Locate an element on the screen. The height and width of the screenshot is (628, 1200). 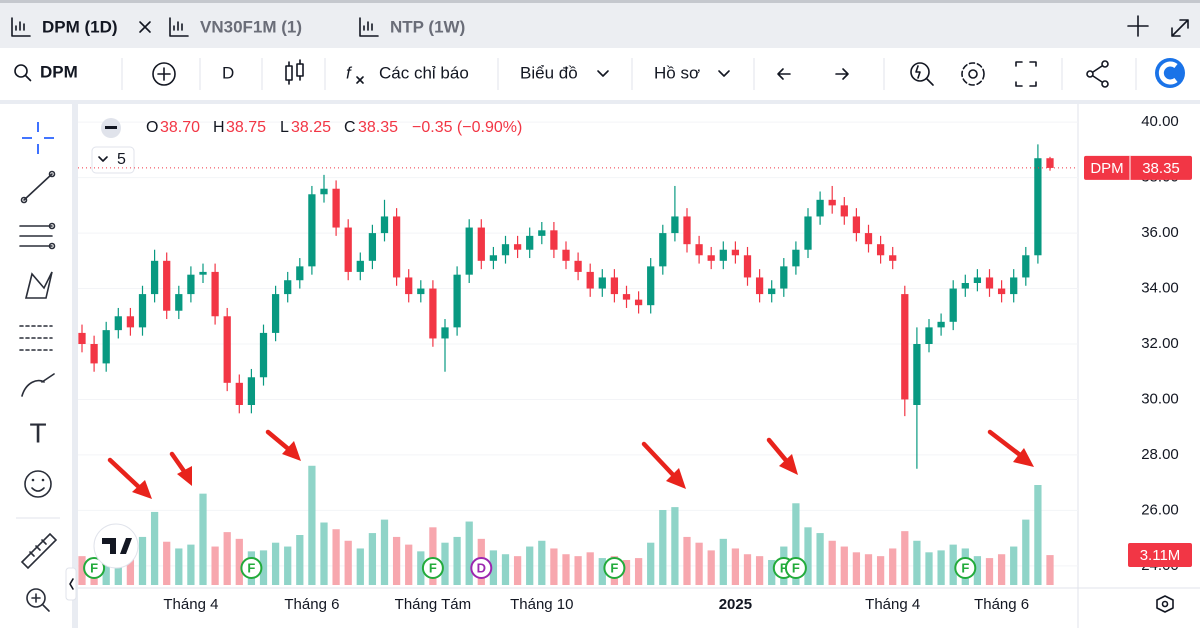
tab: VN30F1M (1) is located at coordinates (235, 27).